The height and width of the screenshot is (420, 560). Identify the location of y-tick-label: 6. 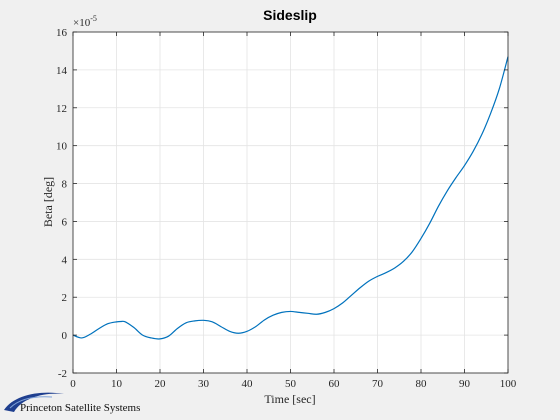
(65, 222).